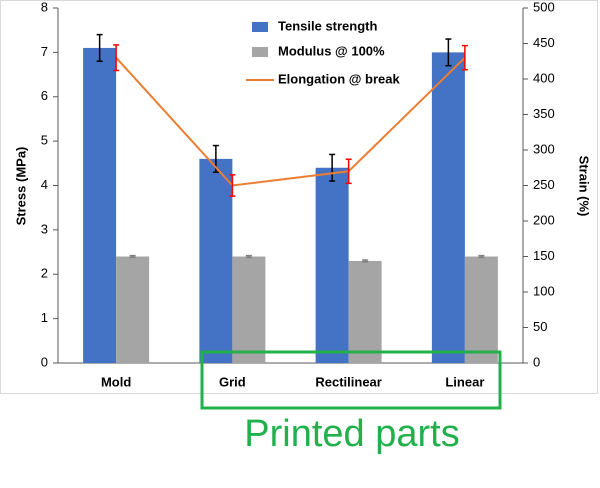 The image size is (600, 488). Describe the element at coordinates (536, 361) in the screenshot. I see `y2-tick-label: 0` at that location.